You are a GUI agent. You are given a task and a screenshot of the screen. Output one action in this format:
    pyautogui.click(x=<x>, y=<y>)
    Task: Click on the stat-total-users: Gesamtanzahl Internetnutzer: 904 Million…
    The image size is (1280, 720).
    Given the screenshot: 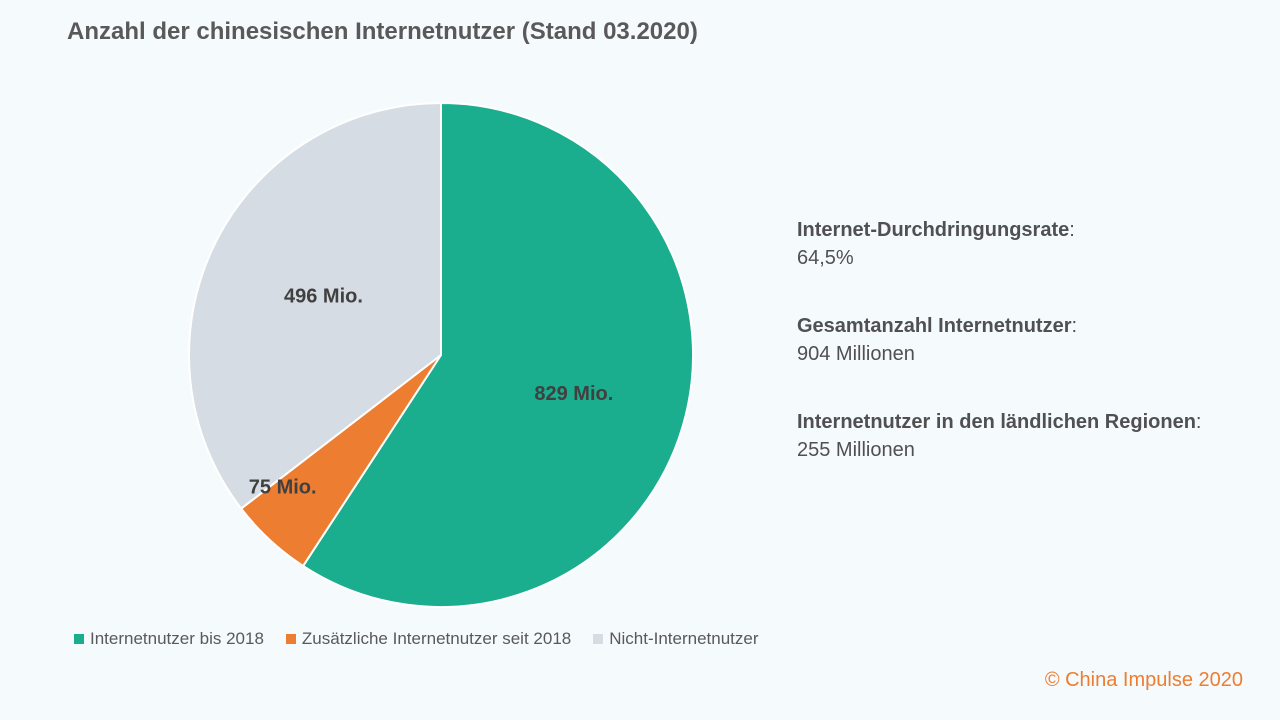 What is the action you would take?
    pyautogui.click(x=1027, y=340)
    